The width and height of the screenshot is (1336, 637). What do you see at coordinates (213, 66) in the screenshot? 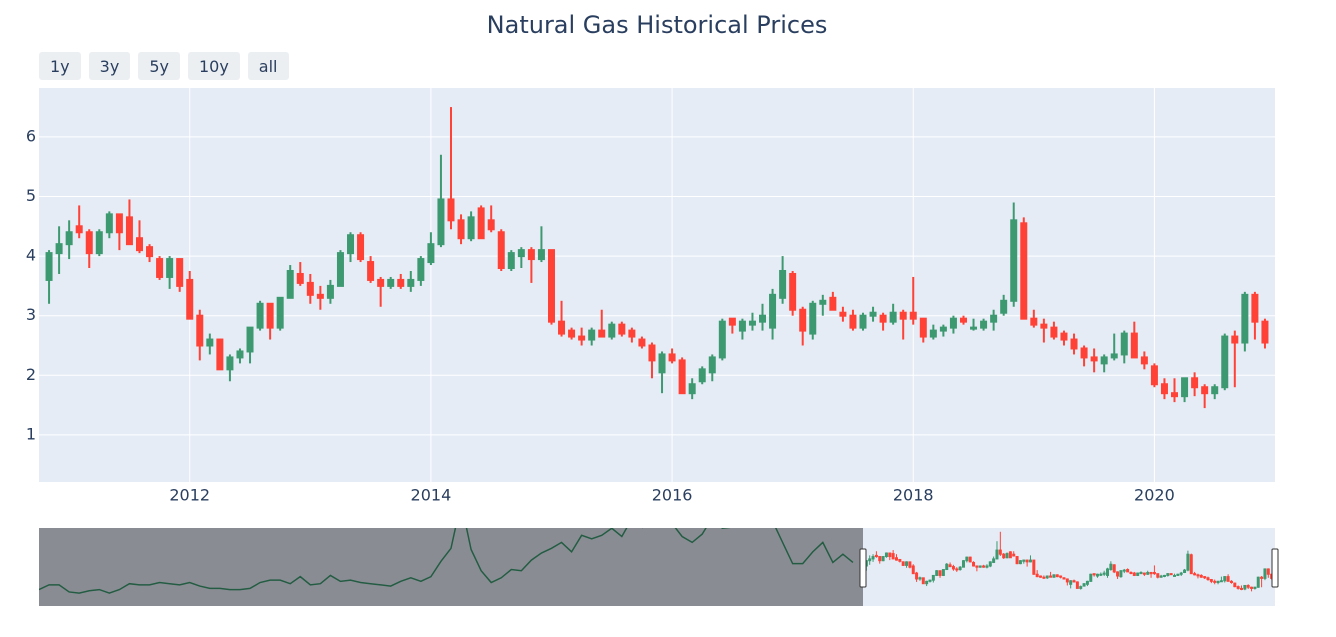
I see `range-button: 10y` at bounding box center [213, 66].